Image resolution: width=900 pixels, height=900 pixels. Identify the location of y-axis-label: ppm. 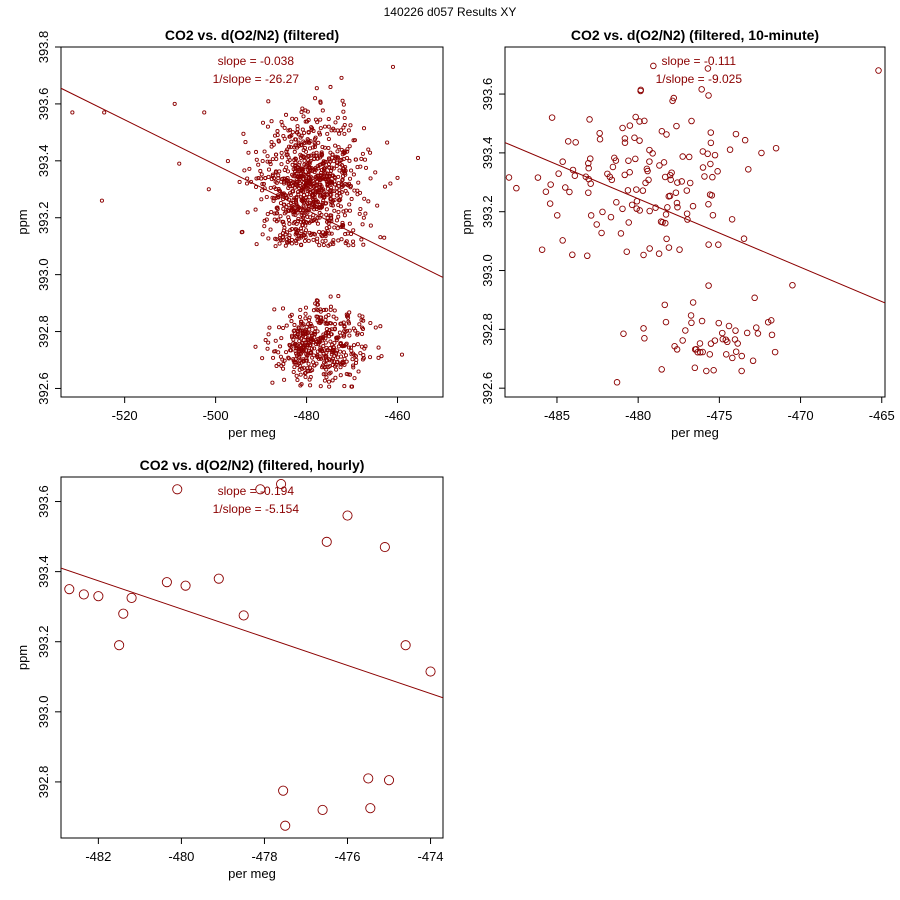
(22, 657).